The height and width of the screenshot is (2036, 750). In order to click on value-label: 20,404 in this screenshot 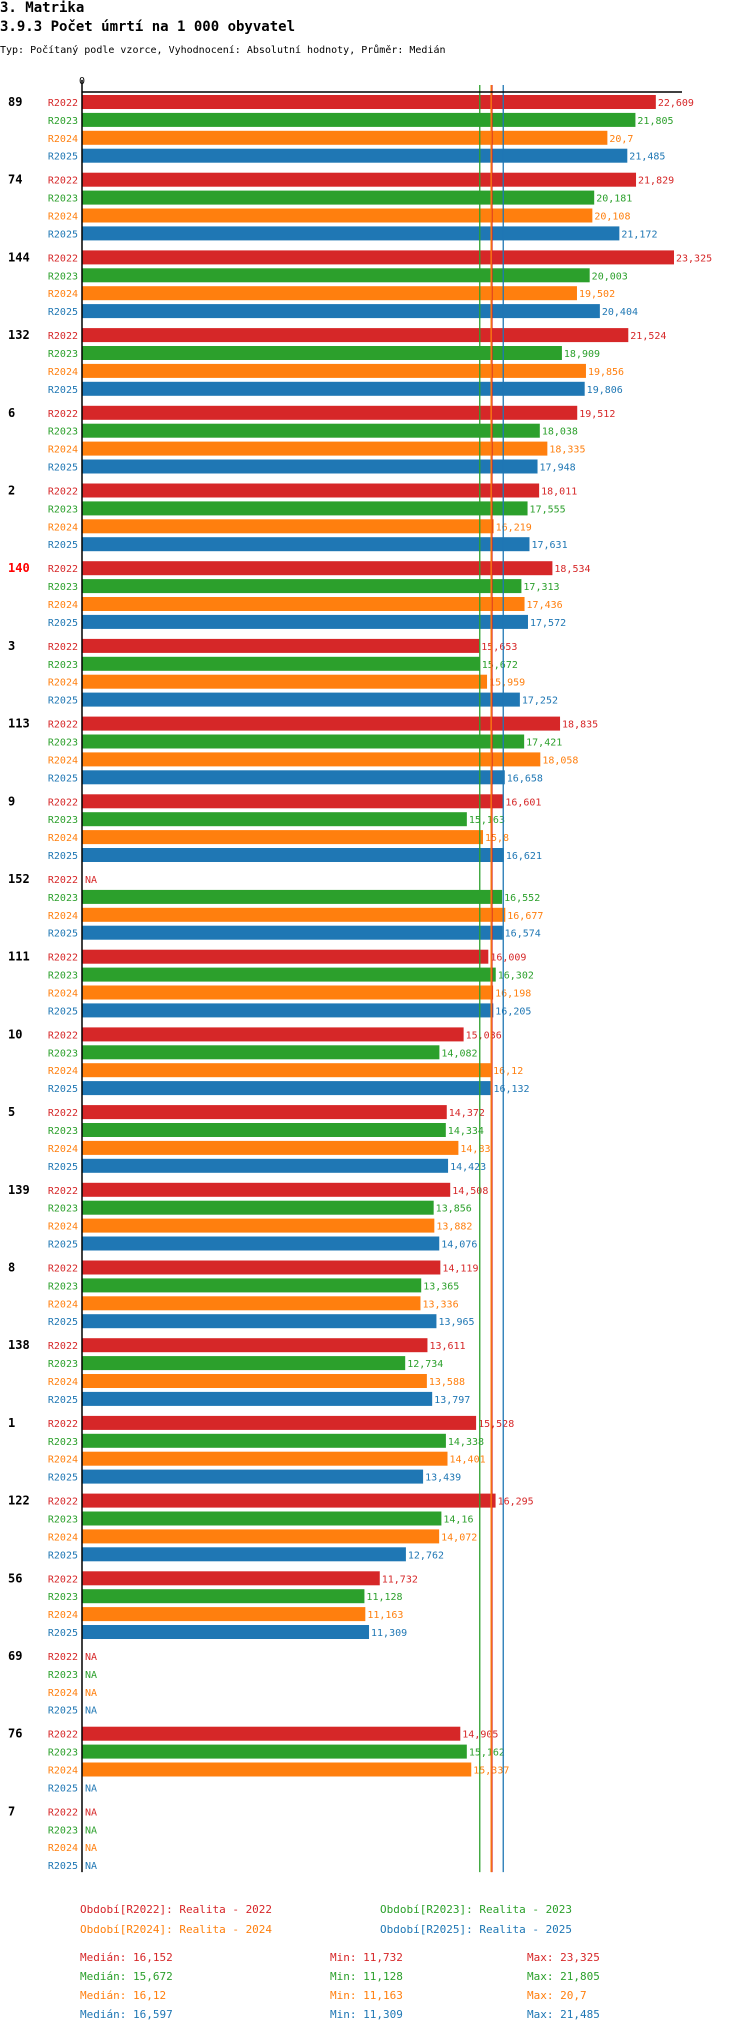, I will do `click(620, 312)`.